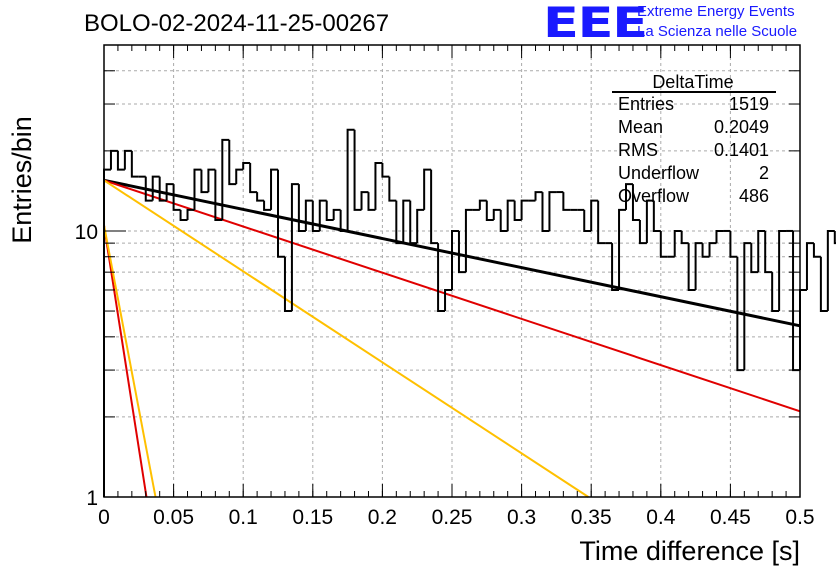 This screenshot has width=836, height=572. I want to click on x-tick-label: 0.25, so click(452, 517).